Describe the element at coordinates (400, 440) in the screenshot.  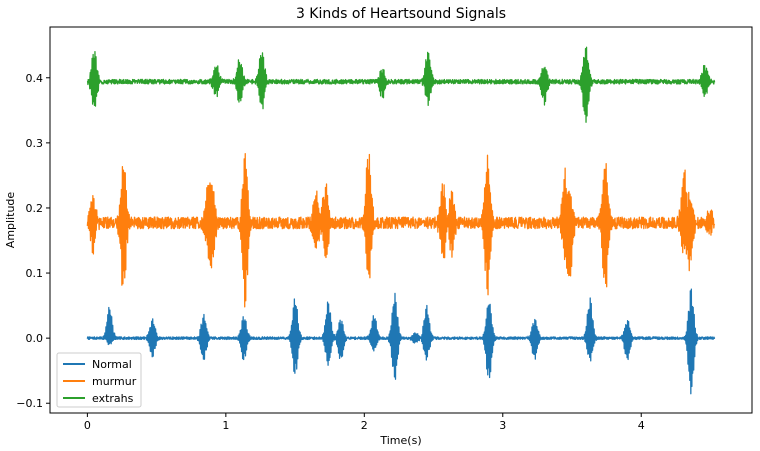
I see `x-axis-label: Time(s)` at that location.